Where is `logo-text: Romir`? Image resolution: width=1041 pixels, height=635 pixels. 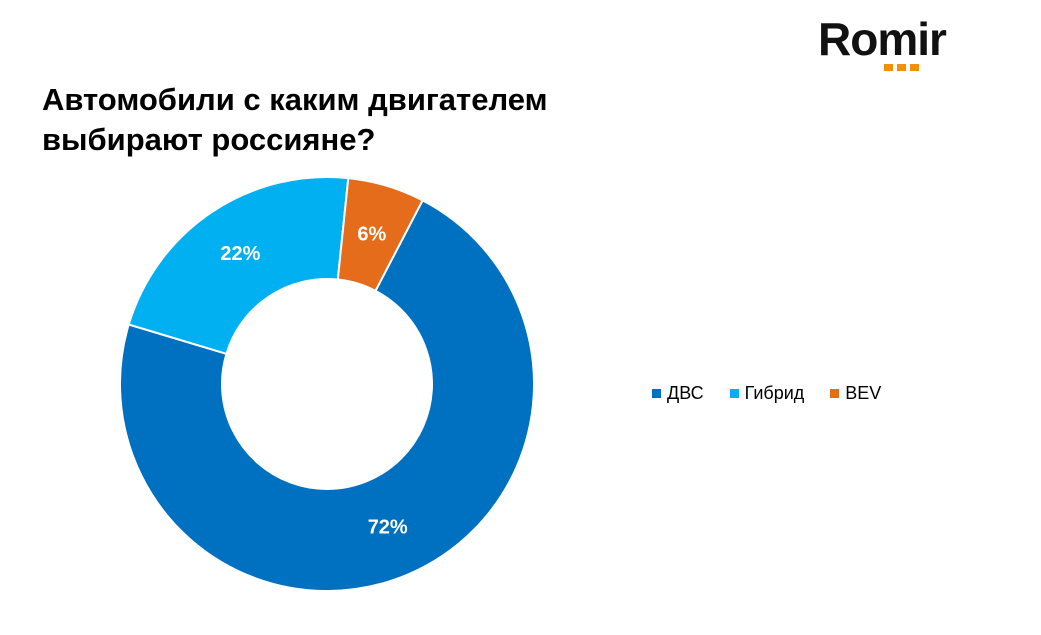 logo-text: Romir is located at coordinates (882, 39).